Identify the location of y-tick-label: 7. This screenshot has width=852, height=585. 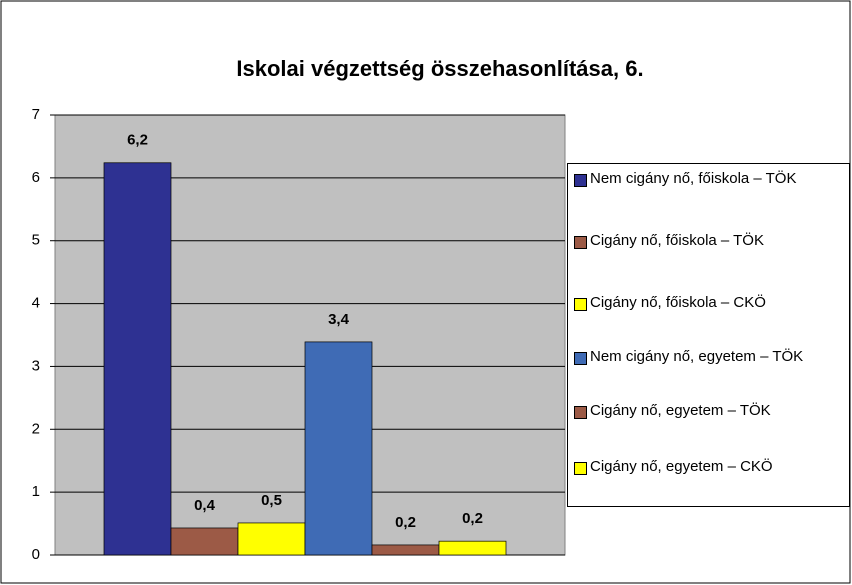
(36, 114).